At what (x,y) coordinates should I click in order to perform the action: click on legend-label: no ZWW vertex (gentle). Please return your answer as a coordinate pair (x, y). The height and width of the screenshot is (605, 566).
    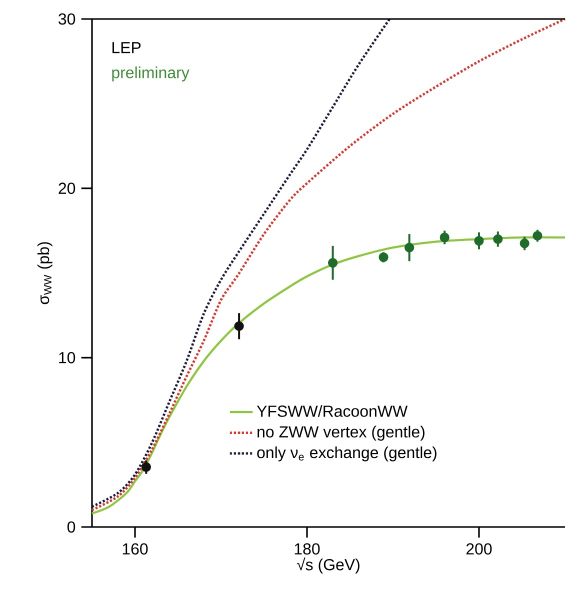
    Looking at the image, I should click on (341, 433).